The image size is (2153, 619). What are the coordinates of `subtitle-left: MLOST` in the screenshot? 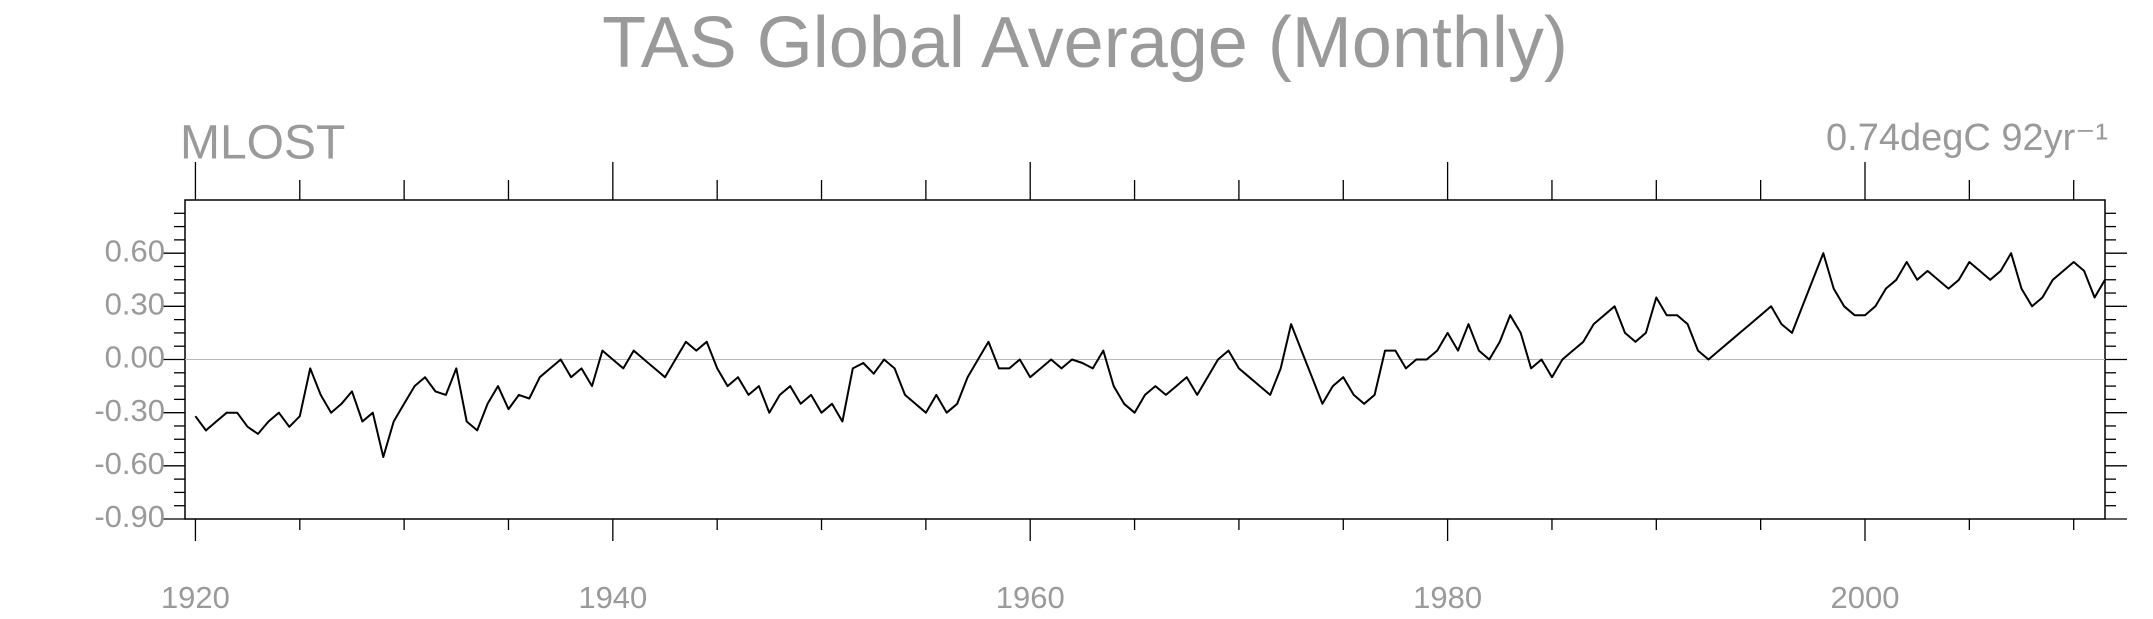 It's located at (262, 143).